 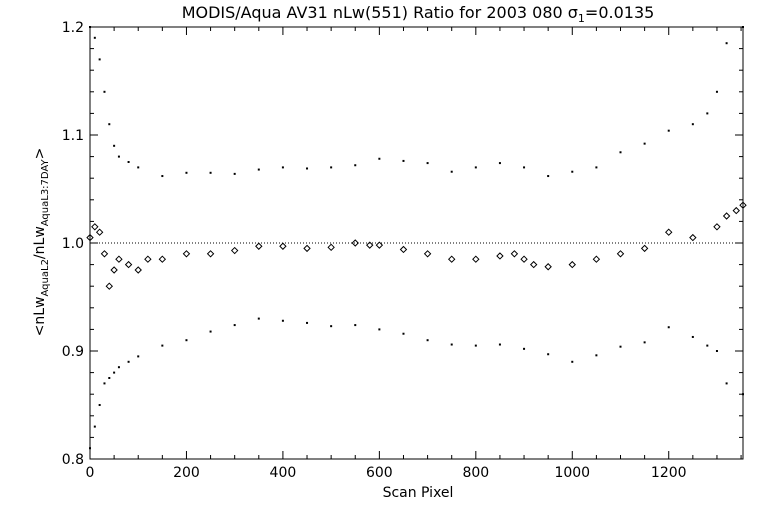 I want to click on y-tick-label: 0.9, so click(x=73, y=352).